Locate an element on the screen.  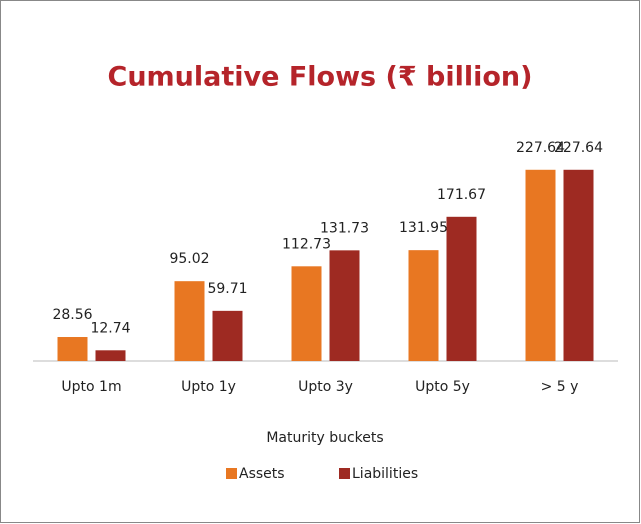
x-tick-label: Upto 3y is located at coordinates (325, 387).